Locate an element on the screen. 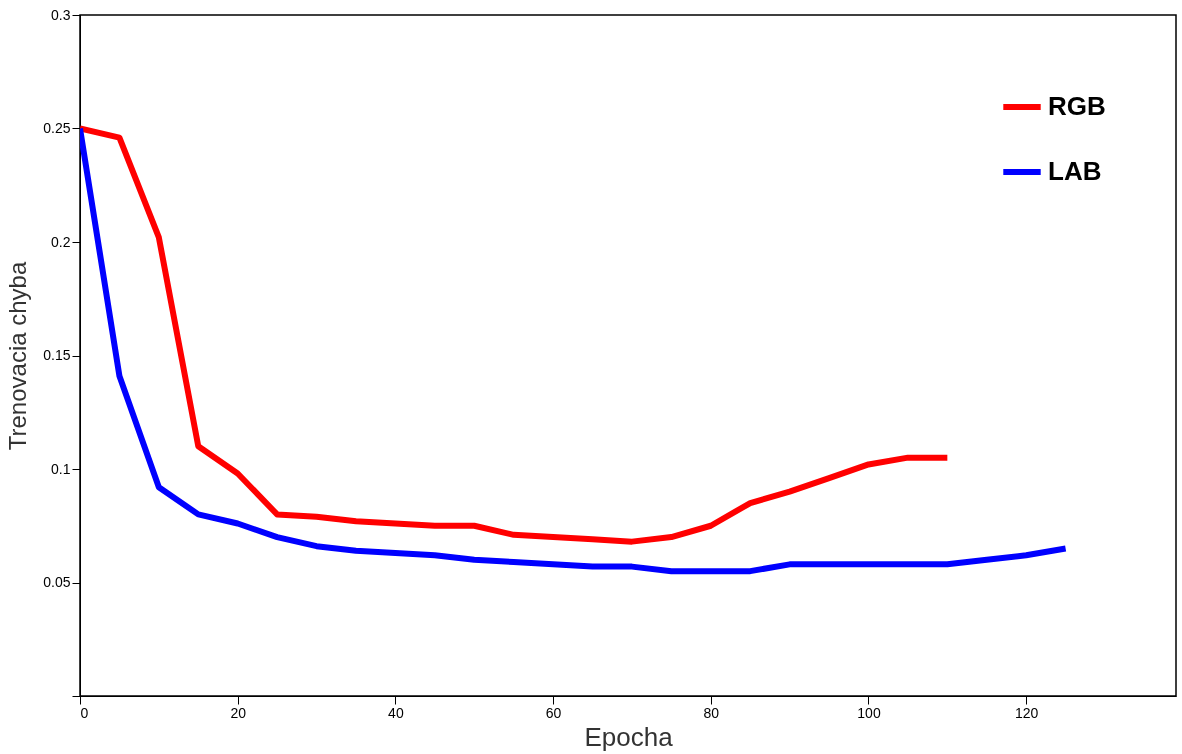  y-tick-label: 0.3 is located at coordinates (61, 14).